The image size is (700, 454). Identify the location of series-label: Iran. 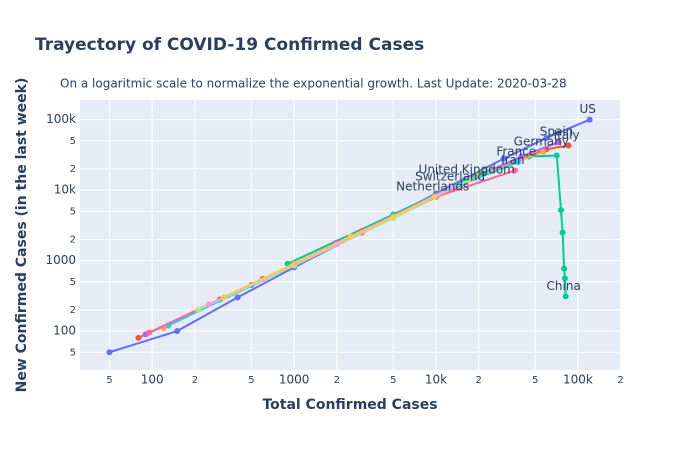
(512, 160).